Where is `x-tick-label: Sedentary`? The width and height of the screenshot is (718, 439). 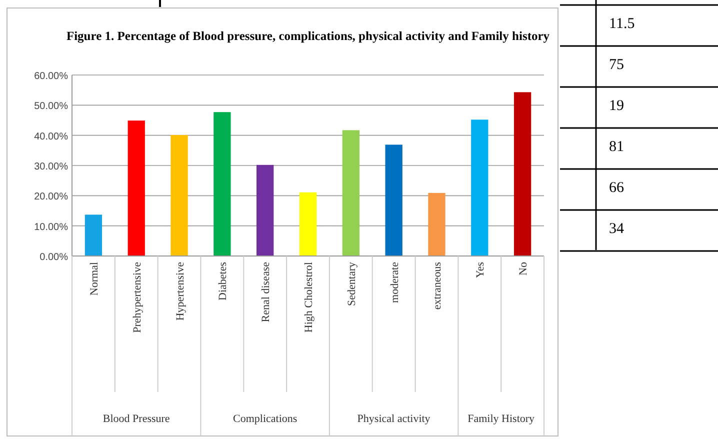 x-tick-label: Sedentary is located at coordinates (352, 284).